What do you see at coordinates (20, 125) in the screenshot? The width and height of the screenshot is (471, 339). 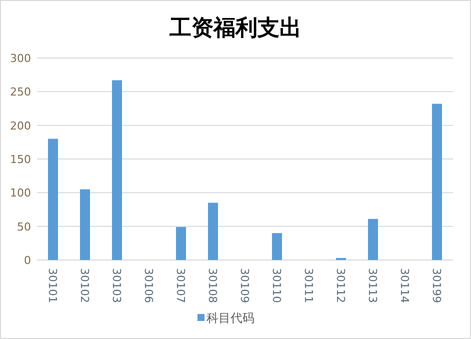 I see `y-tick-label: 200` at bounding box center [20, 125].